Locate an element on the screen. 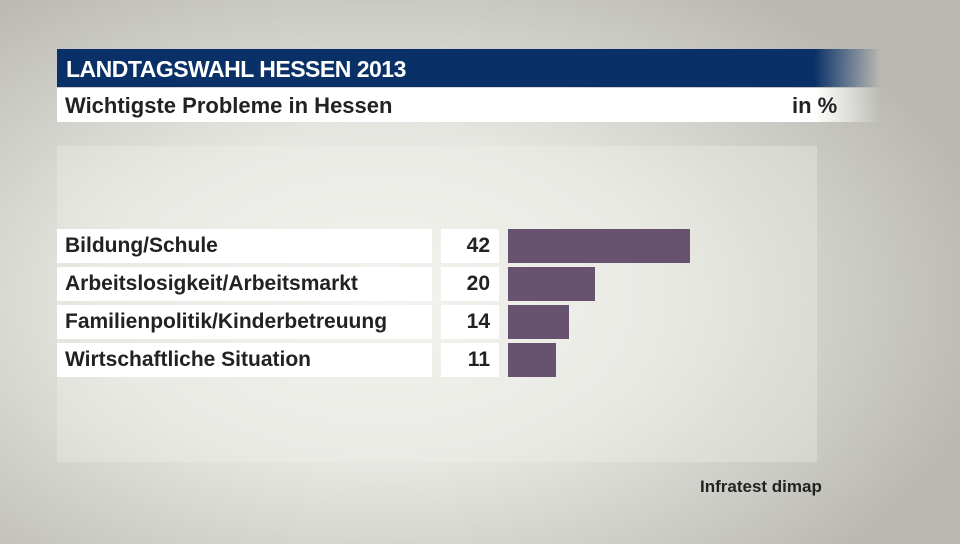 The image size is (960, 544). category-label: Wirtschaftliche Situation is located at coordinates (188, 359).